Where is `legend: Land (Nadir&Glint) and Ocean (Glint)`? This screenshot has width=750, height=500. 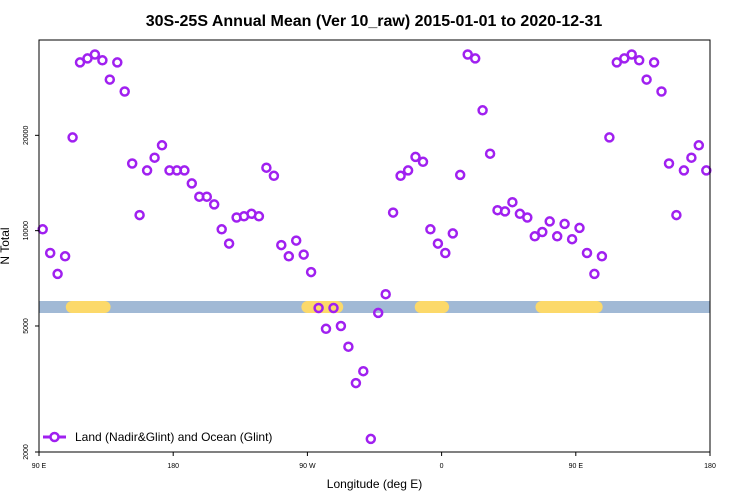
legend: Land (Nadir&Glint) and Ocean (Glint) is located at coordinates (157, 437).